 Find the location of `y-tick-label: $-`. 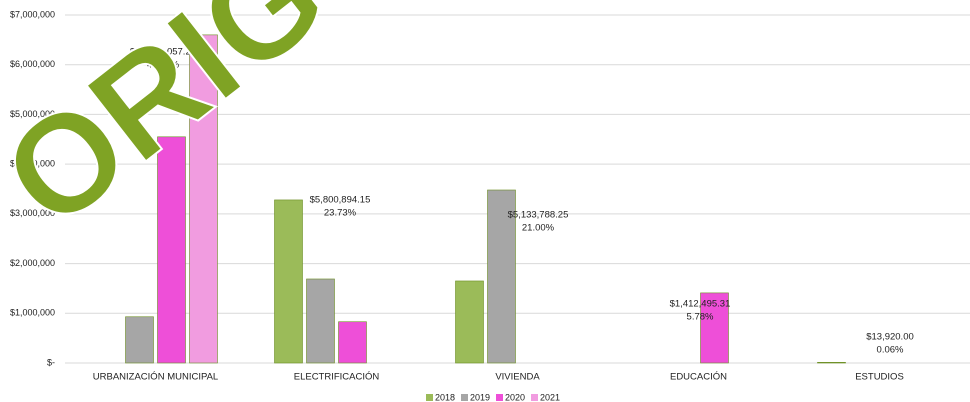

y-tick-label: $- is located at coordinates (51, 362).